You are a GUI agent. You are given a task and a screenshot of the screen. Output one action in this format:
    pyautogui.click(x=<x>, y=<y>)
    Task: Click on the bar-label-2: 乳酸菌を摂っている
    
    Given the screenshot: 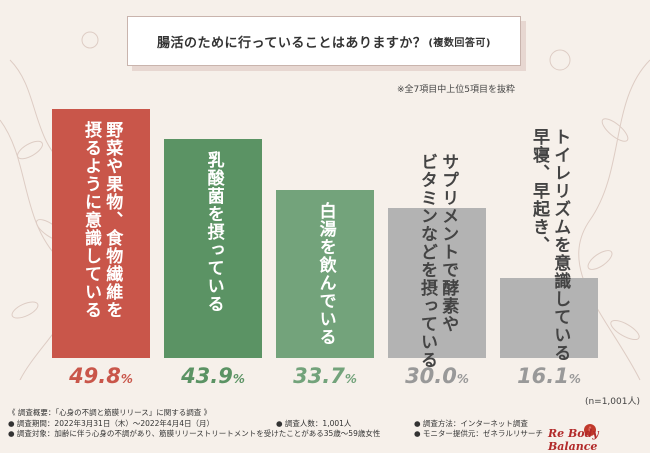 What is the action you would take?
    pyautogui.click(x=213, y=231)
    